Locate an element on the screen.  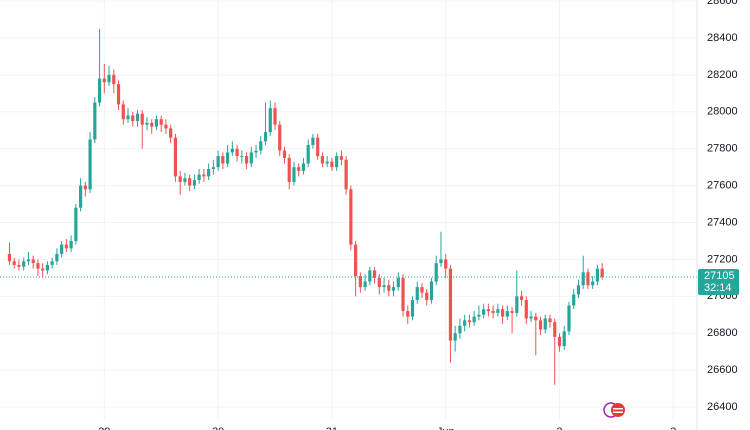
logo-flag is located at coordinates (618, 410).